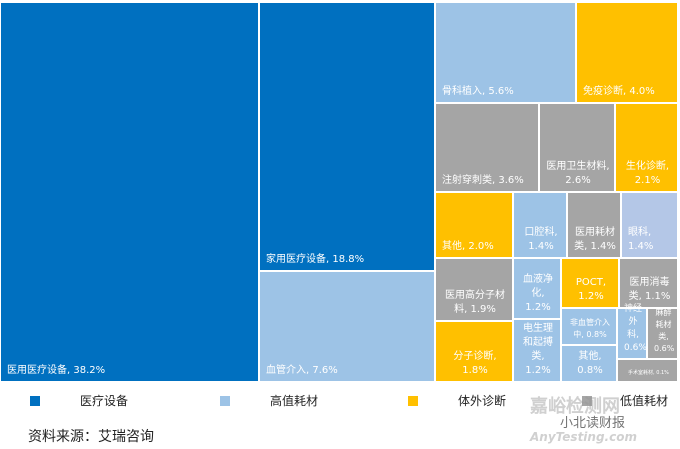 This screenshot has width=680, height=449. I want to click on legend-label: 医疗设备, so click(104, 401).